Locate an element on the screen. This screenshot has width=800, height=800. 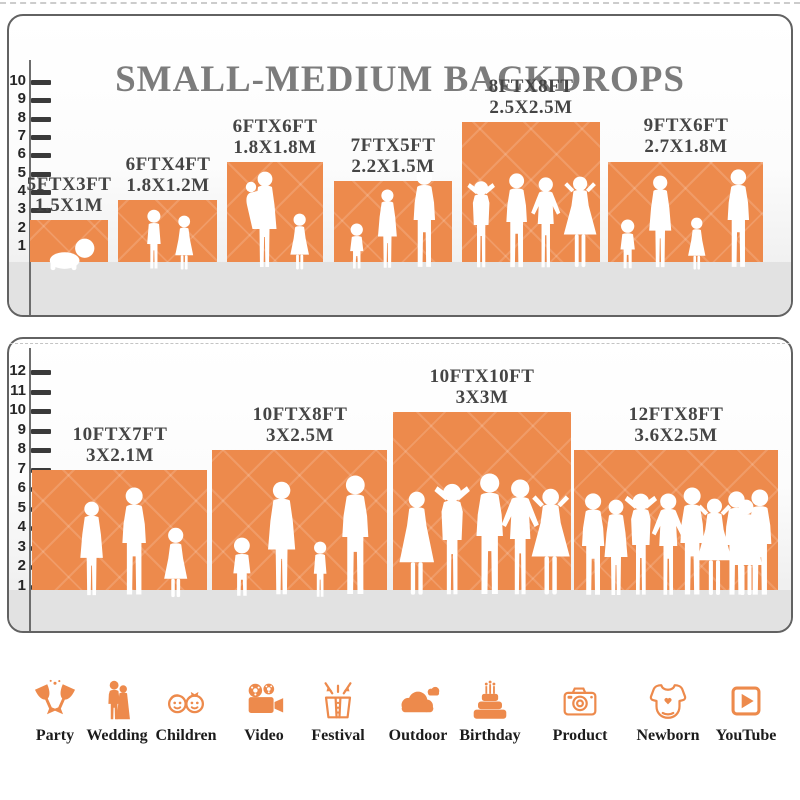
bar-size-ft: 6FTX6FT is located at coordinates (275, 126).